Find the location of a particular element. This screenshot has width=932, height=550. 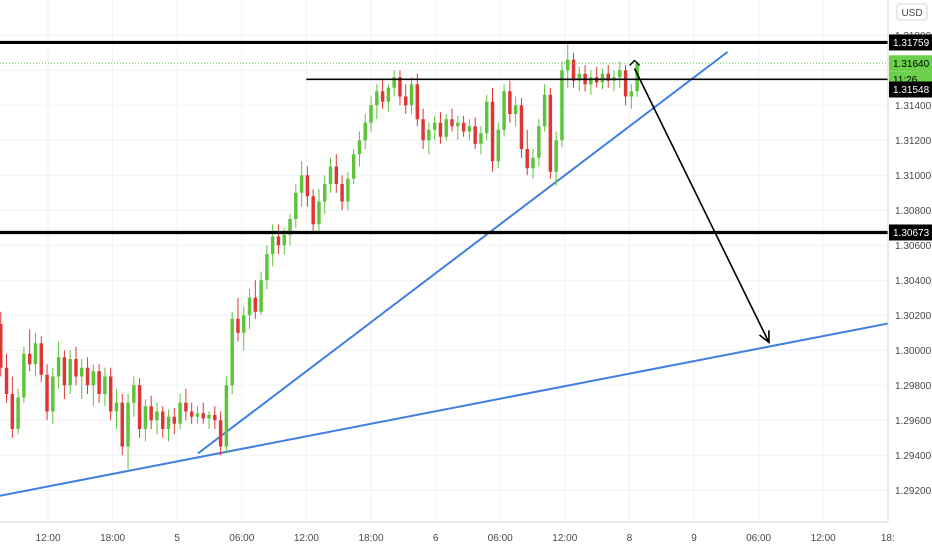

price-badge-box is located at coordinates (910, 232).